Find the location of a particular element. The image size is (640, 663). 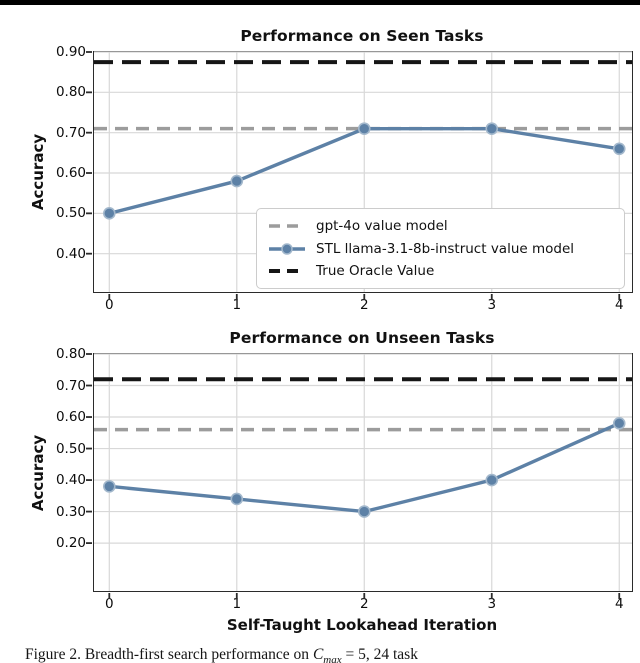

legend-label: True Oracle Value is located at coordinates (375, 271).